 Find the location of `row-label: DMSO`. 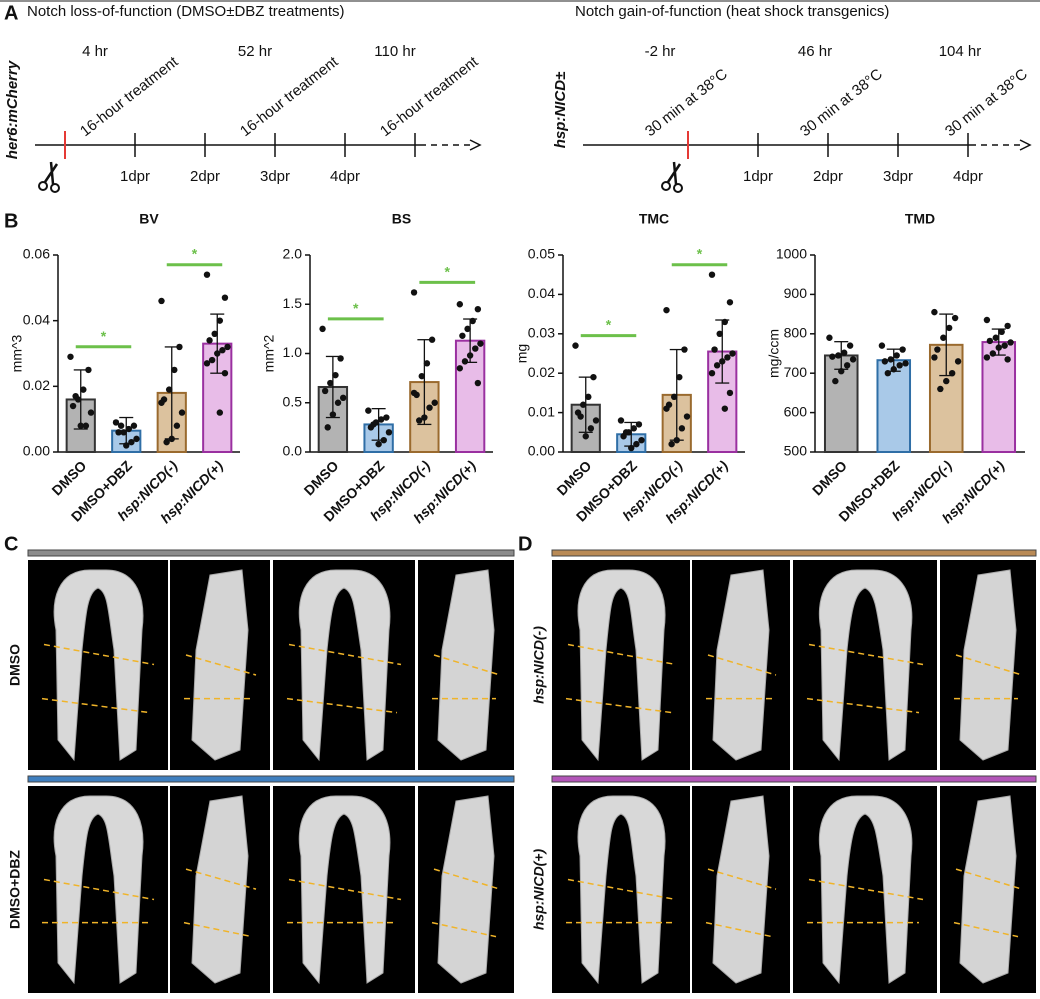

row-label: DMSO is located at coordinates (15, 665).